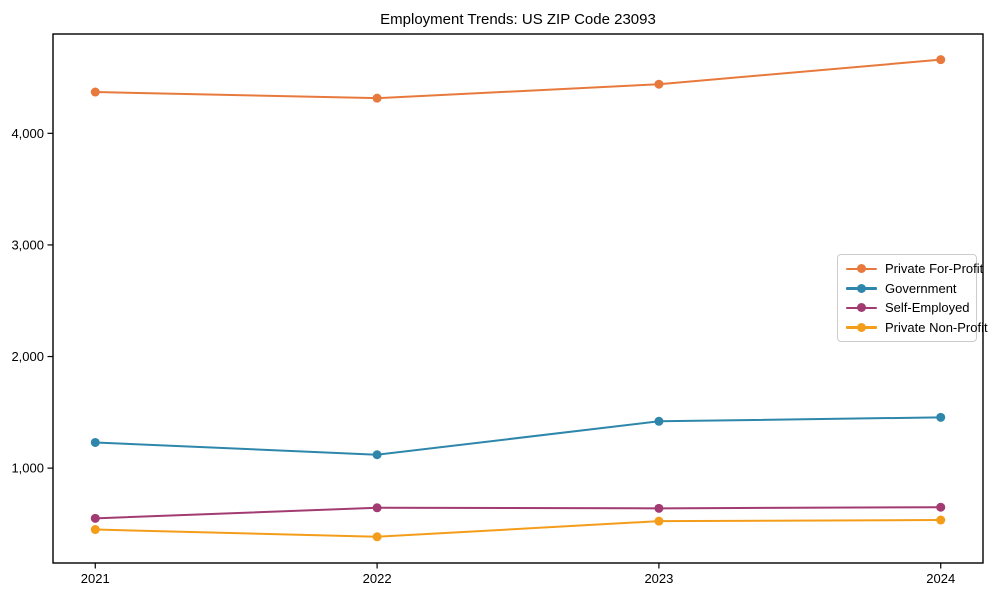 The height and width of the screenshot is (600, 1000). I want to click on legend-item-private-non-profit: Private Non-Profit, so click(917, 327).